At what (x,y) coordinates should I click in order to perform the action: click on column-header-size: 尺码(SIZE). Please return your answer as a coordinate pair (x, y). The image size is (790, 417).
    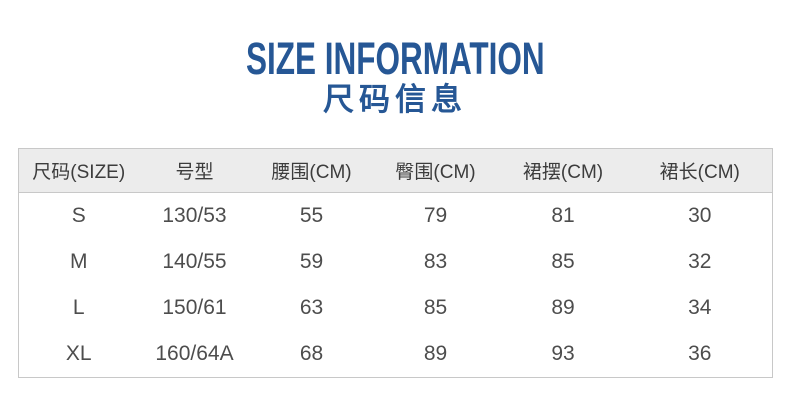
    Looking at the image, I should click on (78, 170).